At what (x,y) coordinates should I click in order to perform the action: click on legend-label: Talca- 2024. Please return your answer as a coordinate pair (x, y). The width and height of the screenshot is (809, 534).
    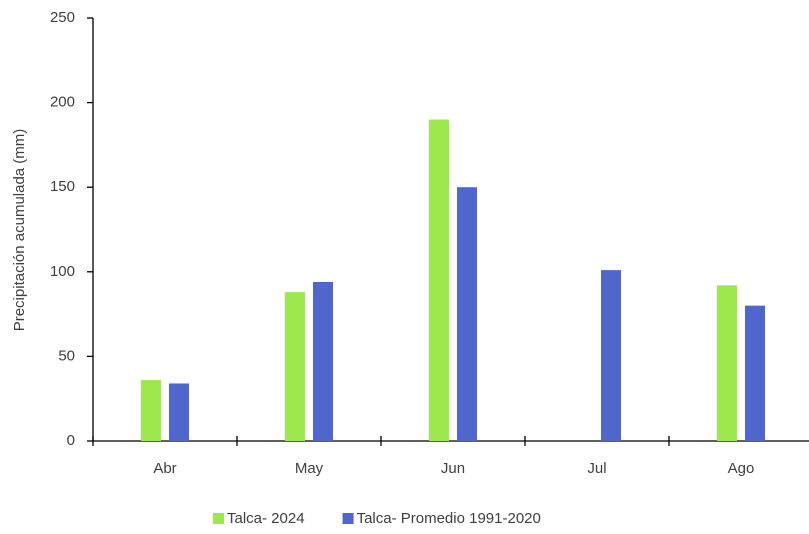
    Looking at the image, I should click on (266, 518).